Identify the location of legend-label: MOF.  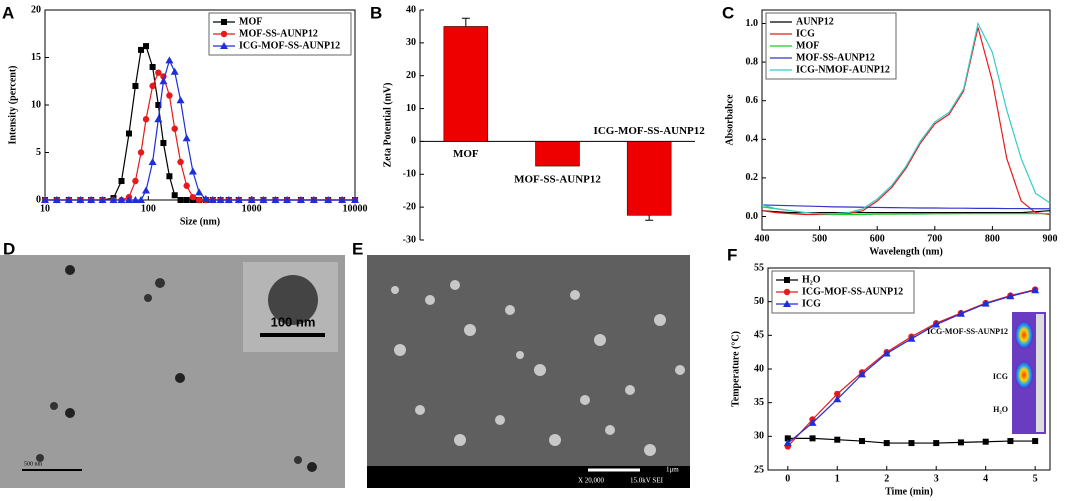
(807, 45).